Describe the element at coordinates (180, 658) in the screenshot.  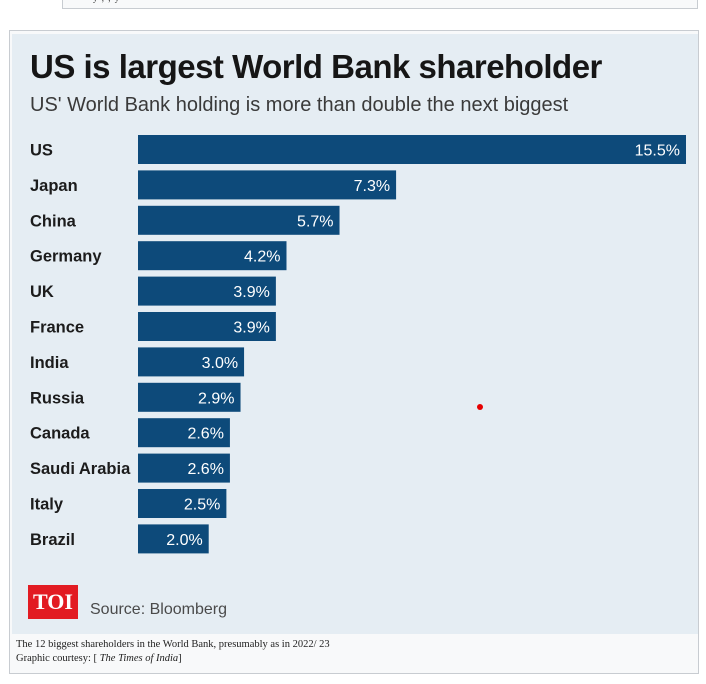
I see `caption-suffix: ]` at that location.